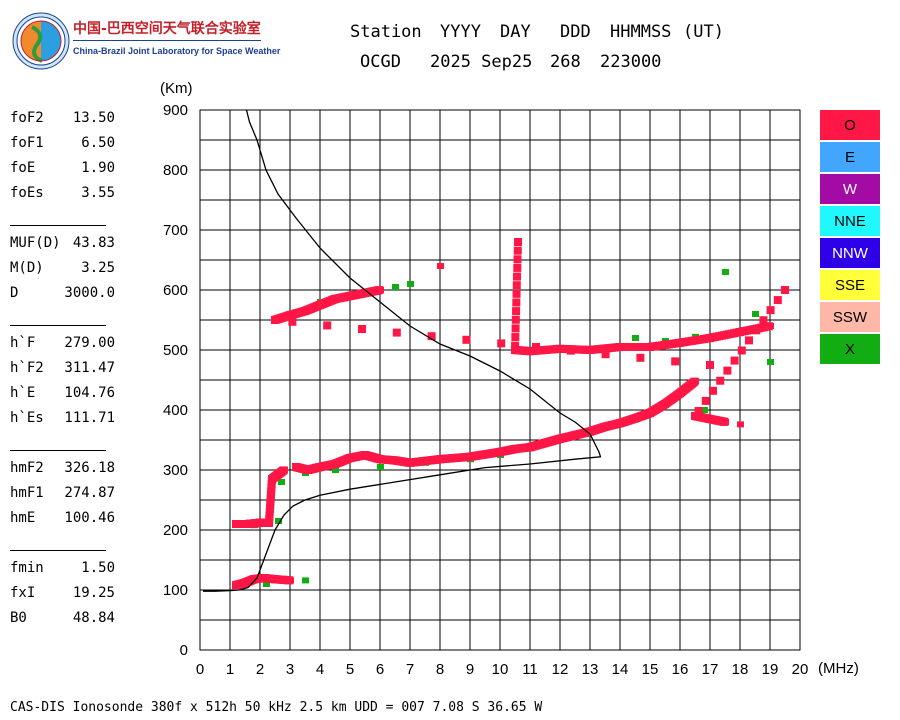 Image resolution: width=900 pixels, height=720 pixels. Describe the element at coordinates (23, 593) in the screenshot. I see `param-name-fxi: fxI` at that location.